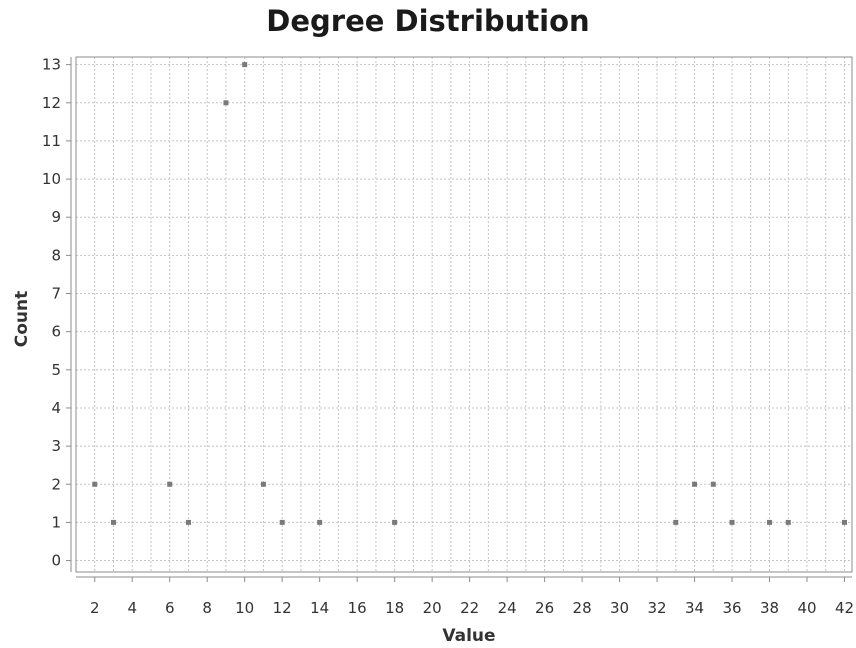  Describe the element at coordinates (132, 608) in the screenshot. I see `x-tick-label: 4` at that location.